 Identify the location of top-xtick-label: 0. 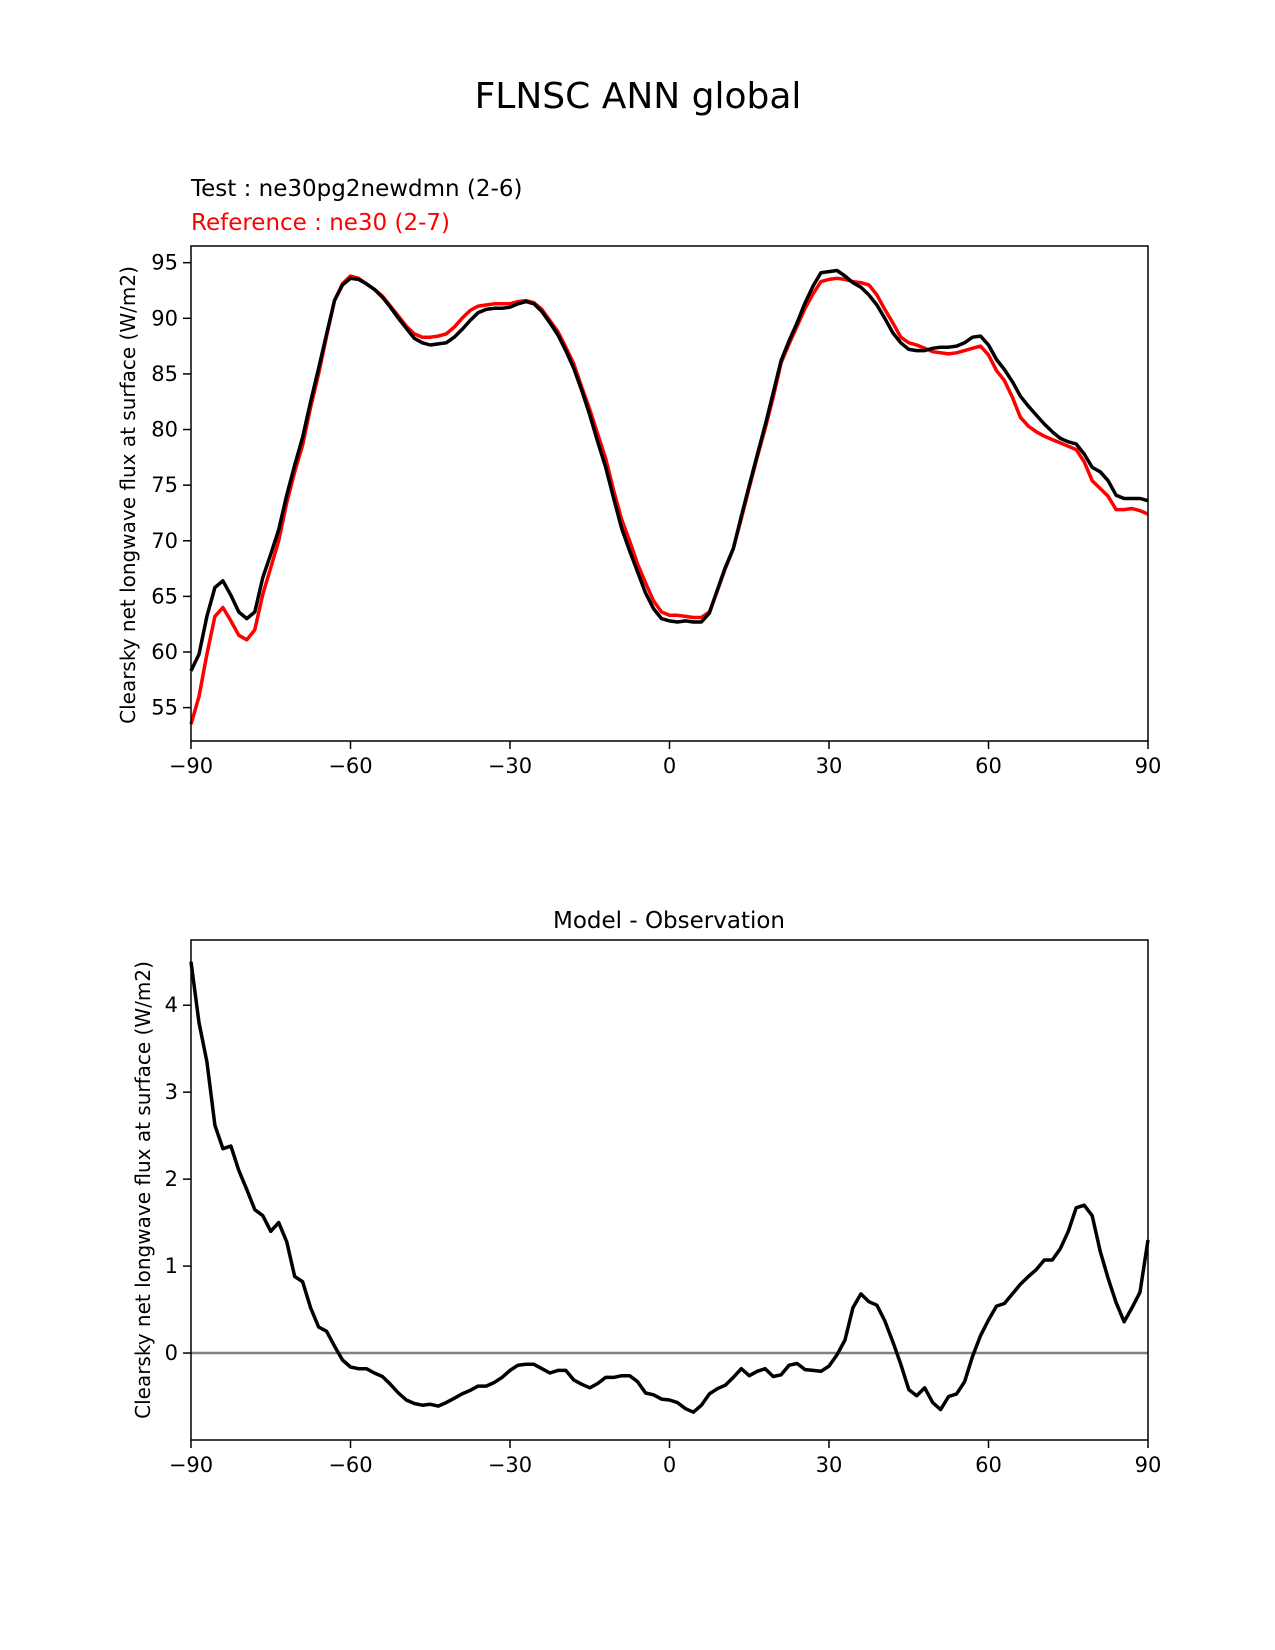
(669, 766).